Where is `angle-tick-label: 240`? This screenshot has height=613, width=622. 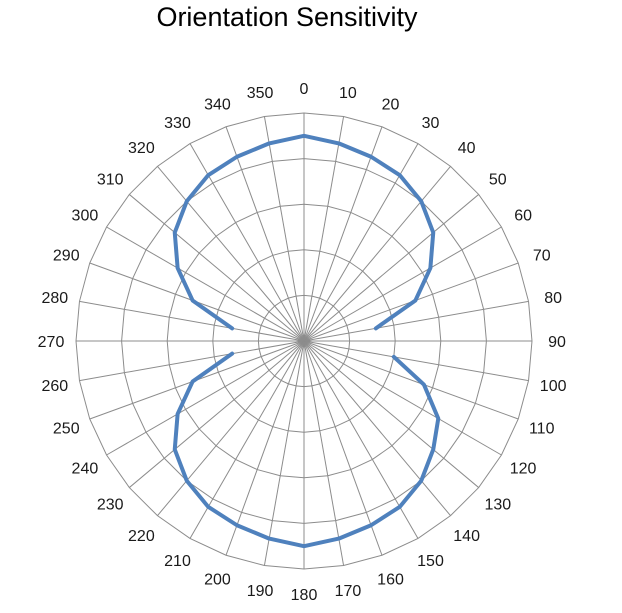 angle-tick-label: 240 is located at coordinates (85, 469).